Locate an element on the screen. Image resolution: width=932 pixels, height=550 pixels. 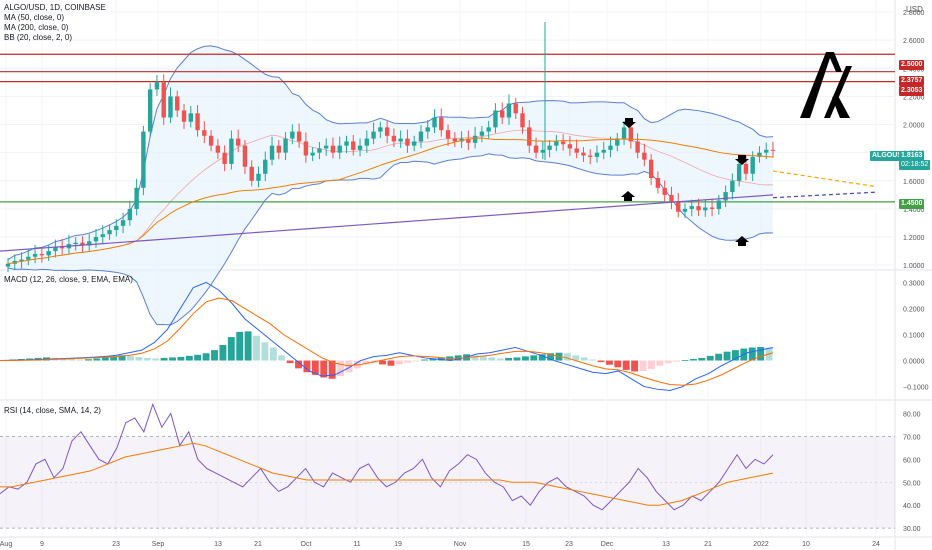
countdown-tag: 02:18:52 is located at coordinates (915, 165).